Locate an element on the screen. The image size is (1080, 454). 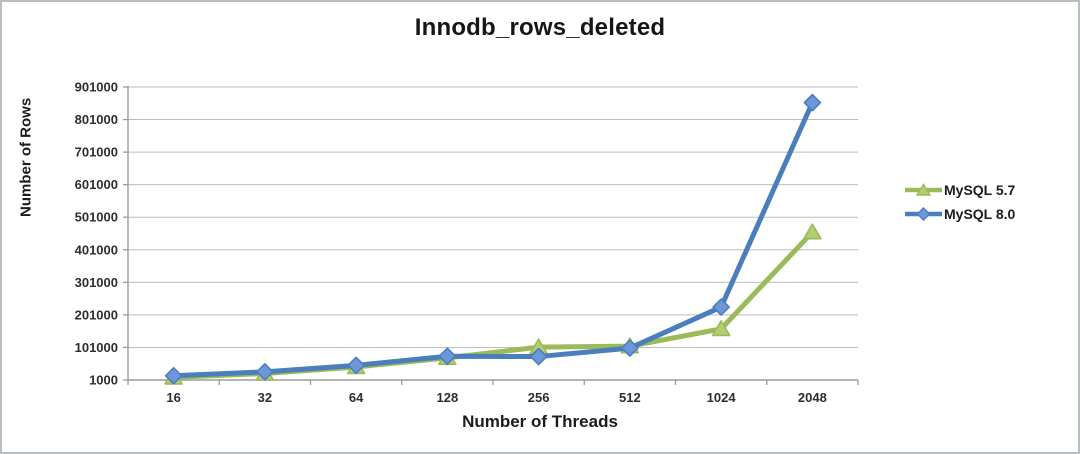
y-tick-label: 901000 is located at coordinates (96, 87).